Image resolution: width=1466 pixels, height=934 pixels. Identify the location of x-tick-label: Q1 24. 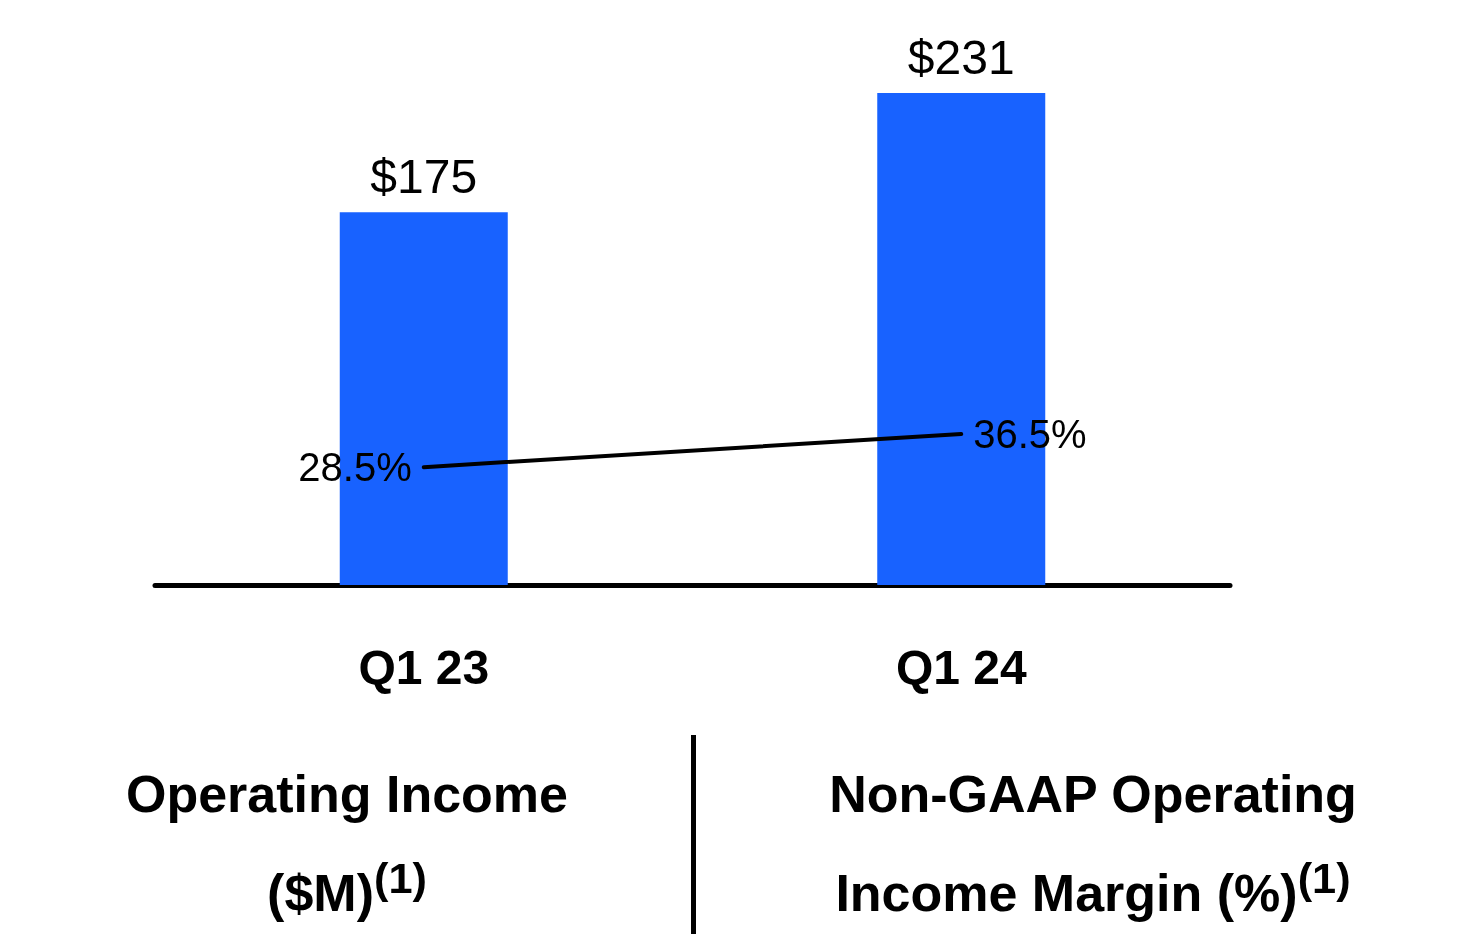
(961, 667).